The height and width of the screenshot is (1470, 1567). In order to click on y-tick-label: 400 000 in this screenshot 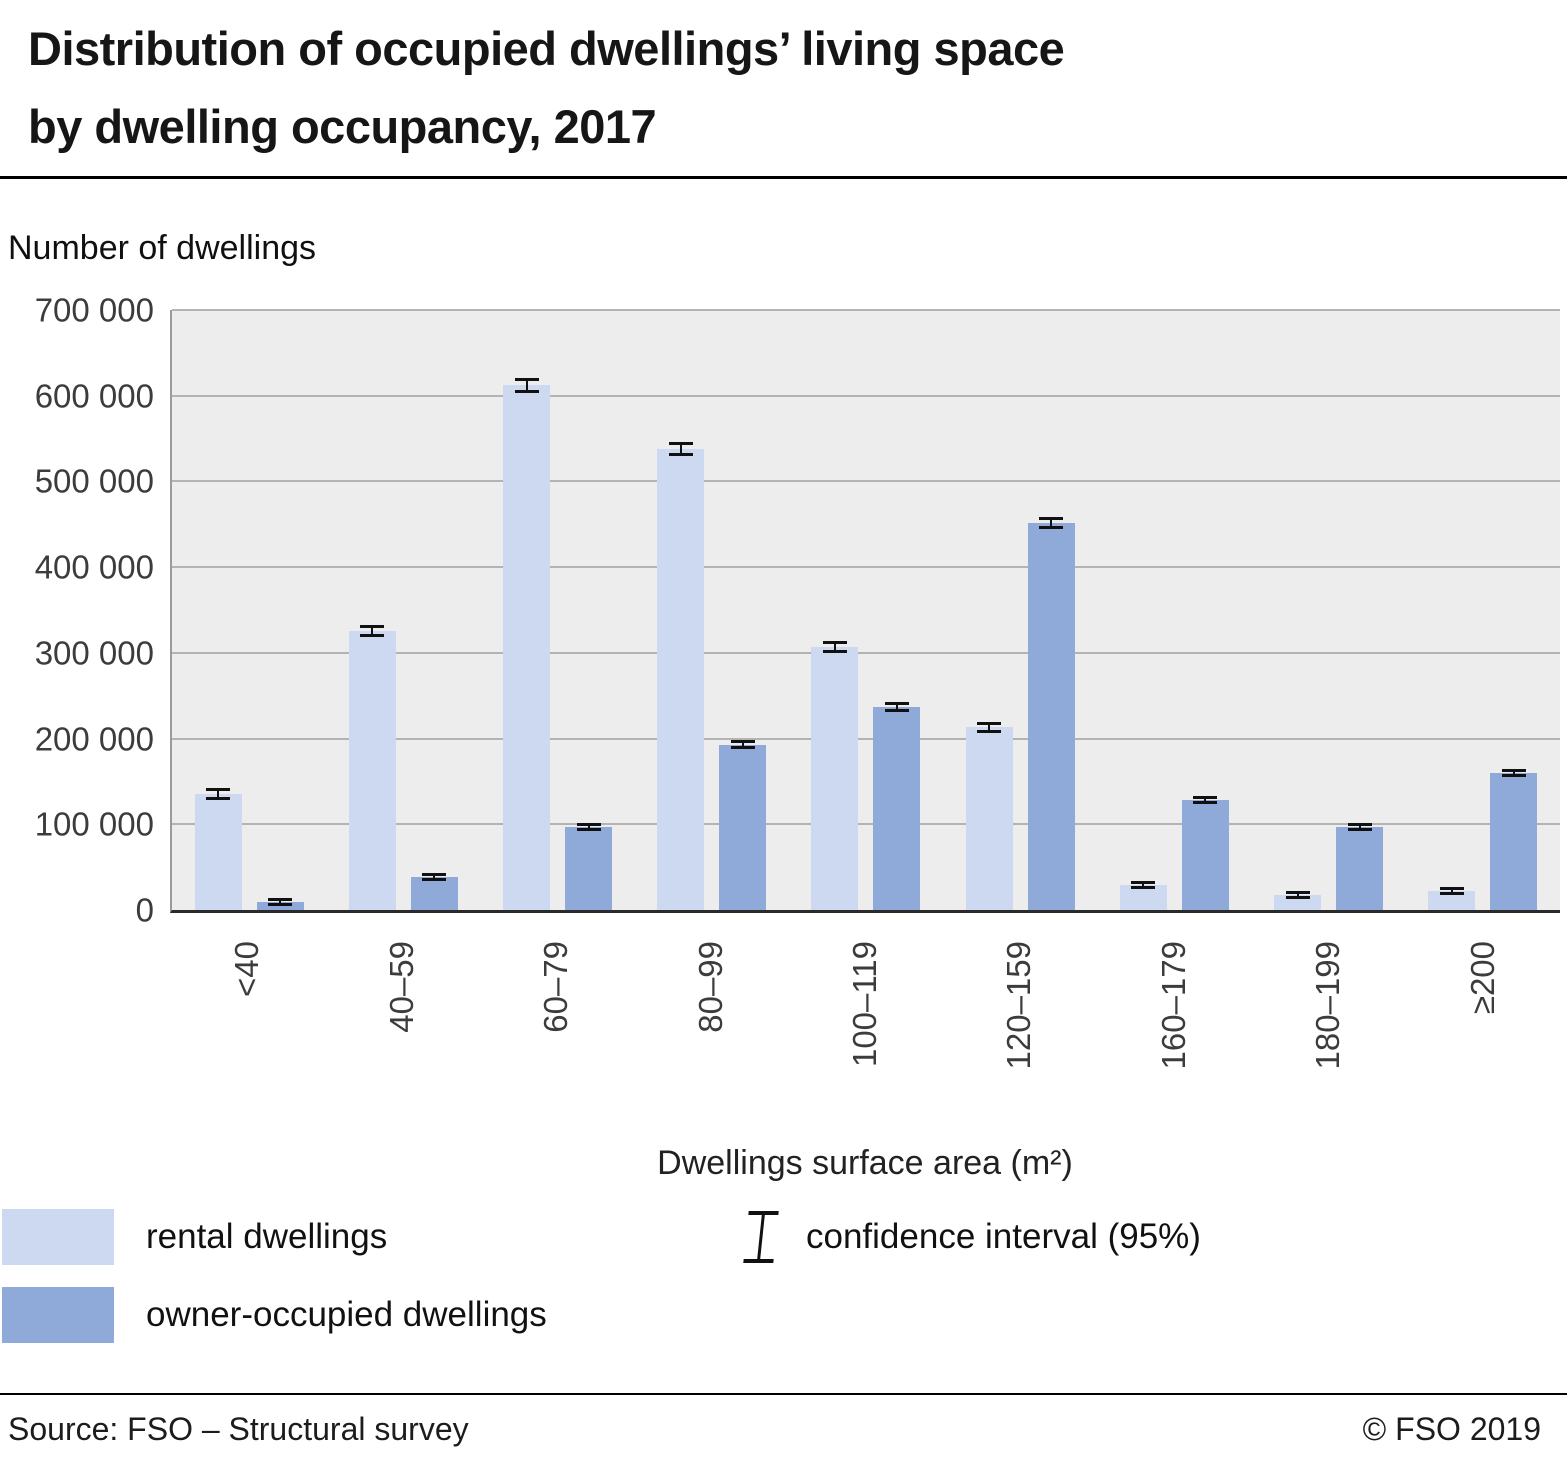, I will do `click(94, 567)`.